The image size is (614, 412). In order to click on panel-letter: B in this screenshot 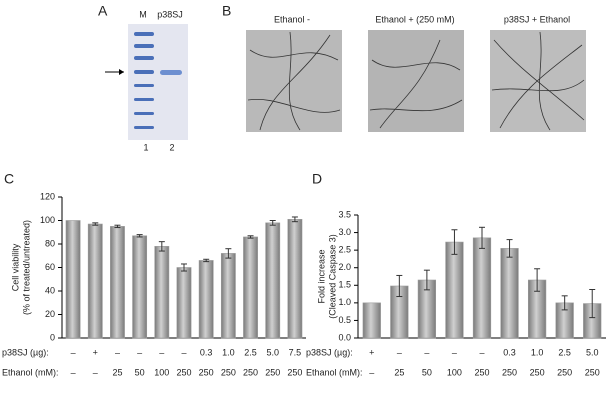, I will do `click(226, 11)`.